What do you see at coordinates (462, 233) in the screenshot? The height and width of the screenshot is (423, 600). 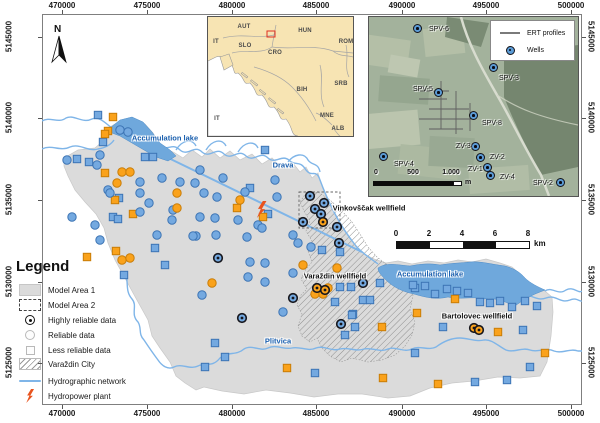 I see `scale-bar-tick: 4` at bounding box center [462, 233].